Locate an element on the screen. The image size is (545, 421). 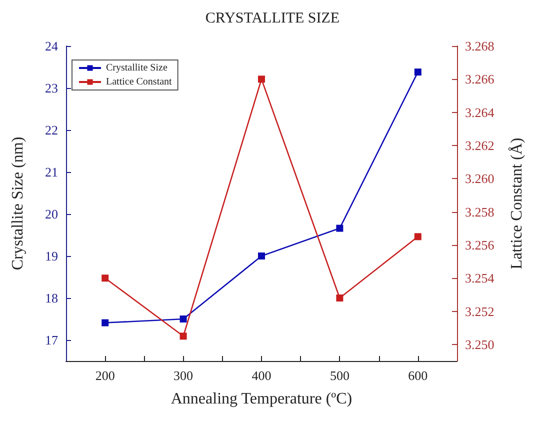
x-tick-label: 200 is located at coordinates (105, 375).